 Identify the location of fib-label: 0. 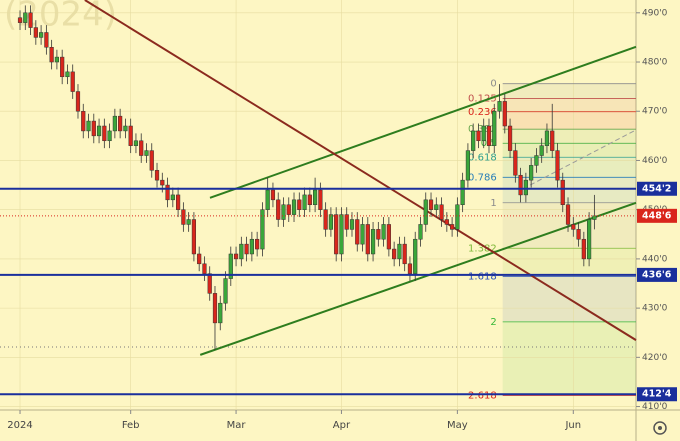
(493, 84).